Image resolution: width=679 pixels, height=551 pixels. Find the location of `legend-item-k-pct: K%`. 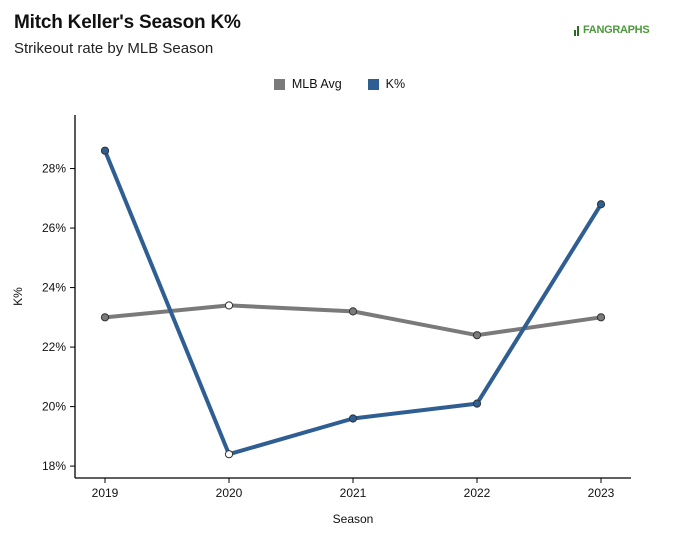

legend-item-k-pct: K% is located at coordinates (386, 84).